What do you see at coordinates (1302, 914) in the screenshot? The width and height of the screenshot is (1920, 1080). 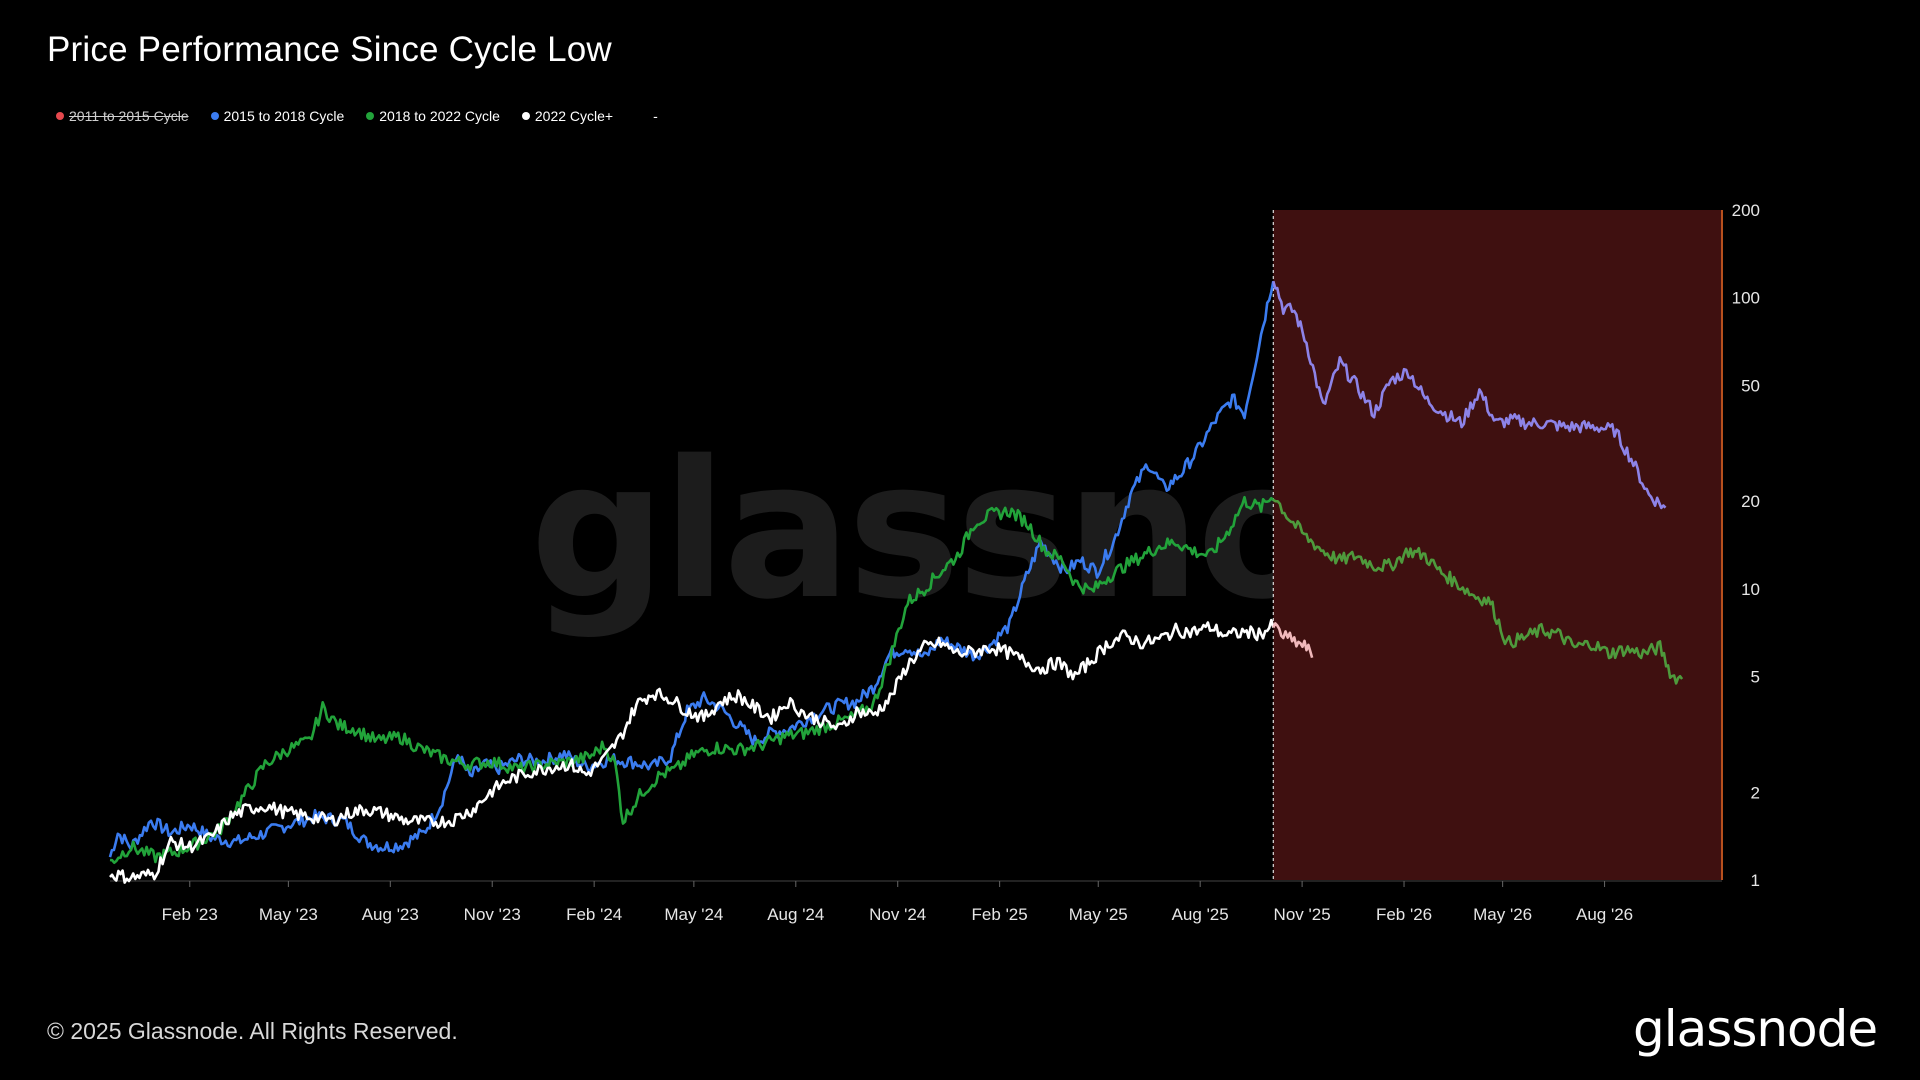 I see `x-tick-label: Nov '25` at bounding box center [1302, 914].